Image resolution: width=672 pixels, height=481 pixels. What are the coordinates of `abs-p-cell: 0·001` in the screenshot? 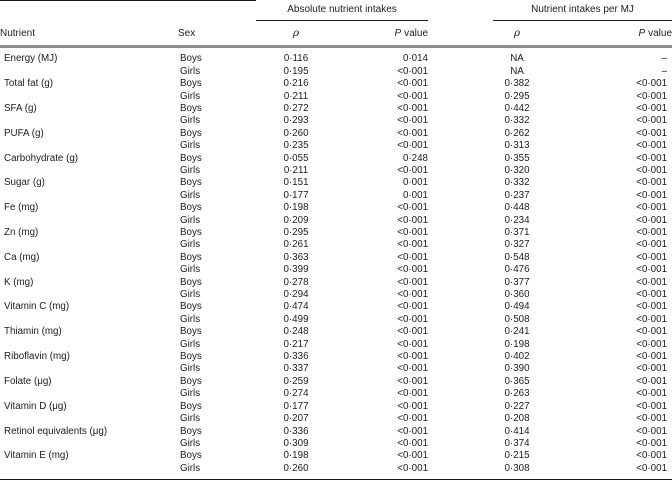 It's located at (415, 183).